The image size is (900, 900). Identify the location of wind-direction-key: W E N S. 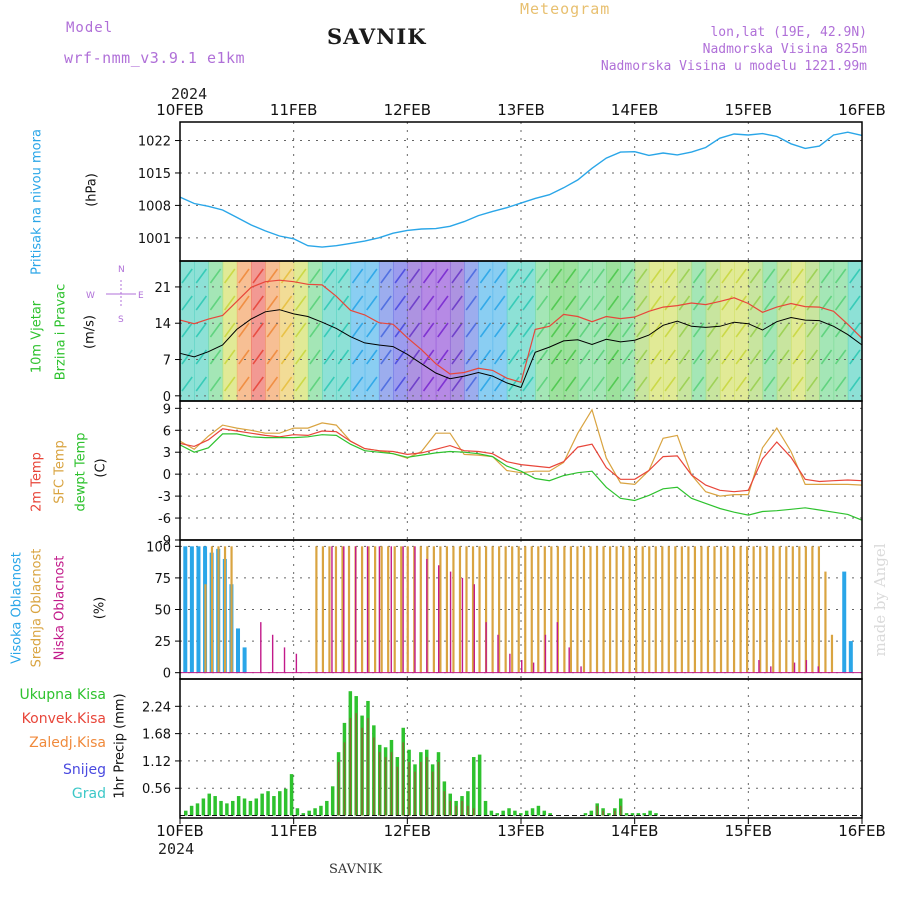
(115, 295).